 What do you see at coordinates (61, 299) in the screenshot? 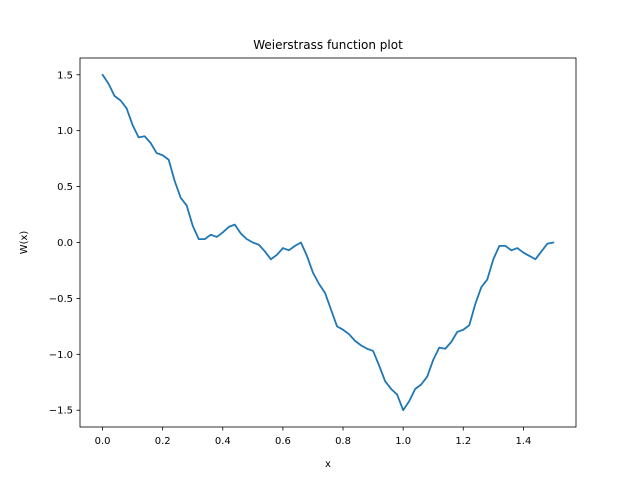
I see `y-tick-label: −0.5` at bounding box center [61, 299].